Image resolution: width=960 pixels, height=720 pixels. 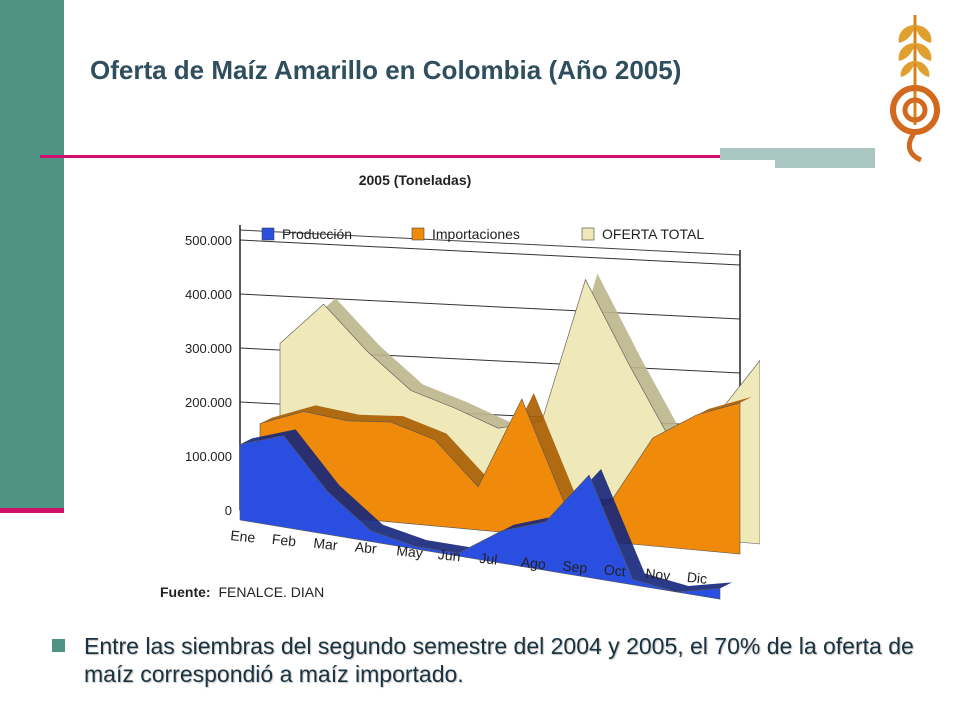 What do you see at coordinates (614, 570) in the screenshot?
I see `x-tick-label: Oct` at bounding box center [614, 570].